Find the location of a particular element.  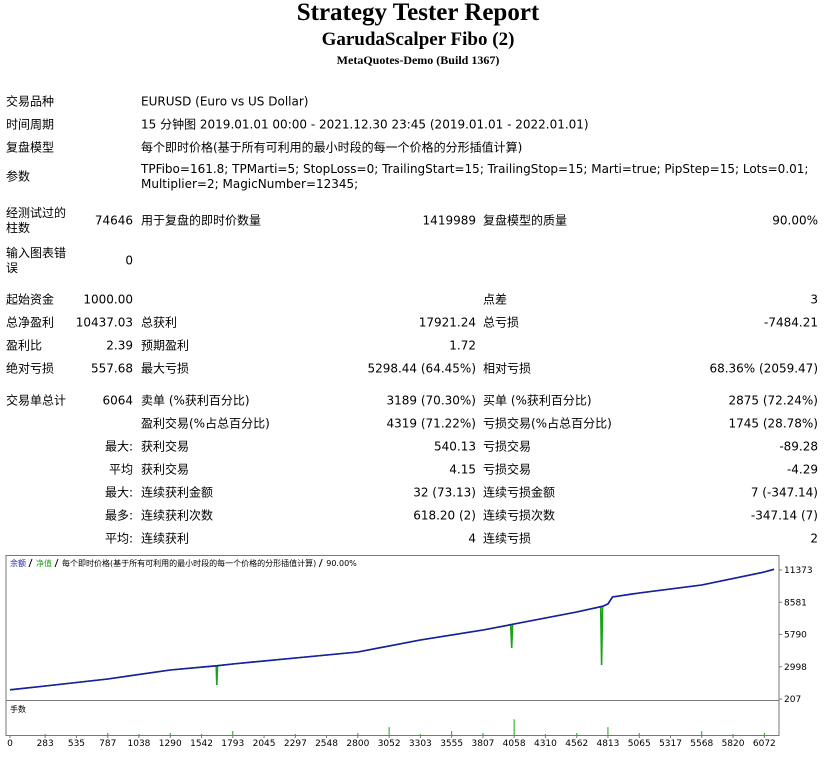

x-tick-label: 1290 is located at coordinates (170, 744).